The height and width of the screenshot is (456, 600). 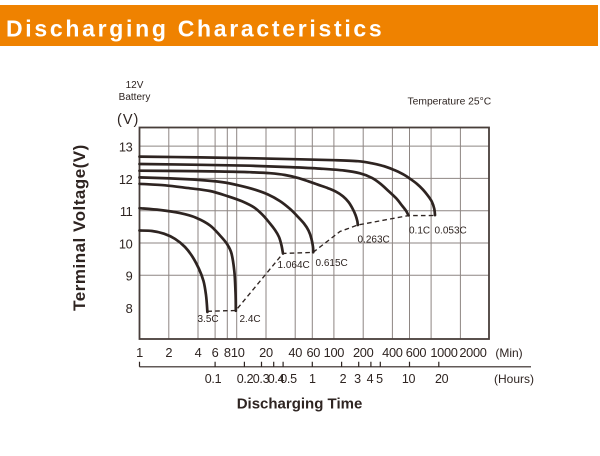 I want to click on svg-text: 5, so click(x=379, y=379).